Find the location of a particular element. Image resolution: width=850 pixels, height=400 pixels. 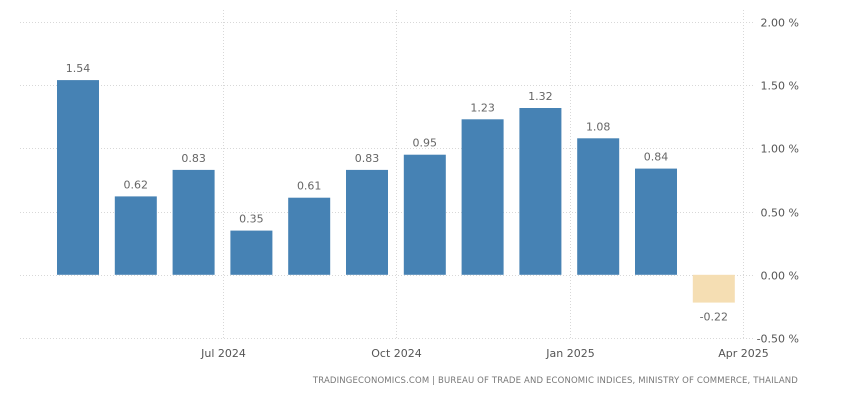

y-tick-label: 1.00 % is located at coordinates (780, 149).